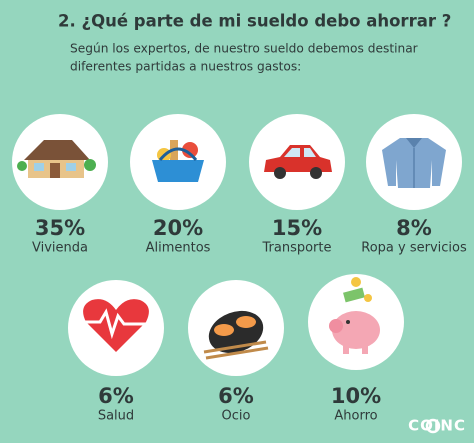 Image resolution: width=474 pixels, height=443 pixels. What do you see at coordinates (60, 248) in the screenshot?
I see `label: Vivienda` at bounding box center [60, 248].